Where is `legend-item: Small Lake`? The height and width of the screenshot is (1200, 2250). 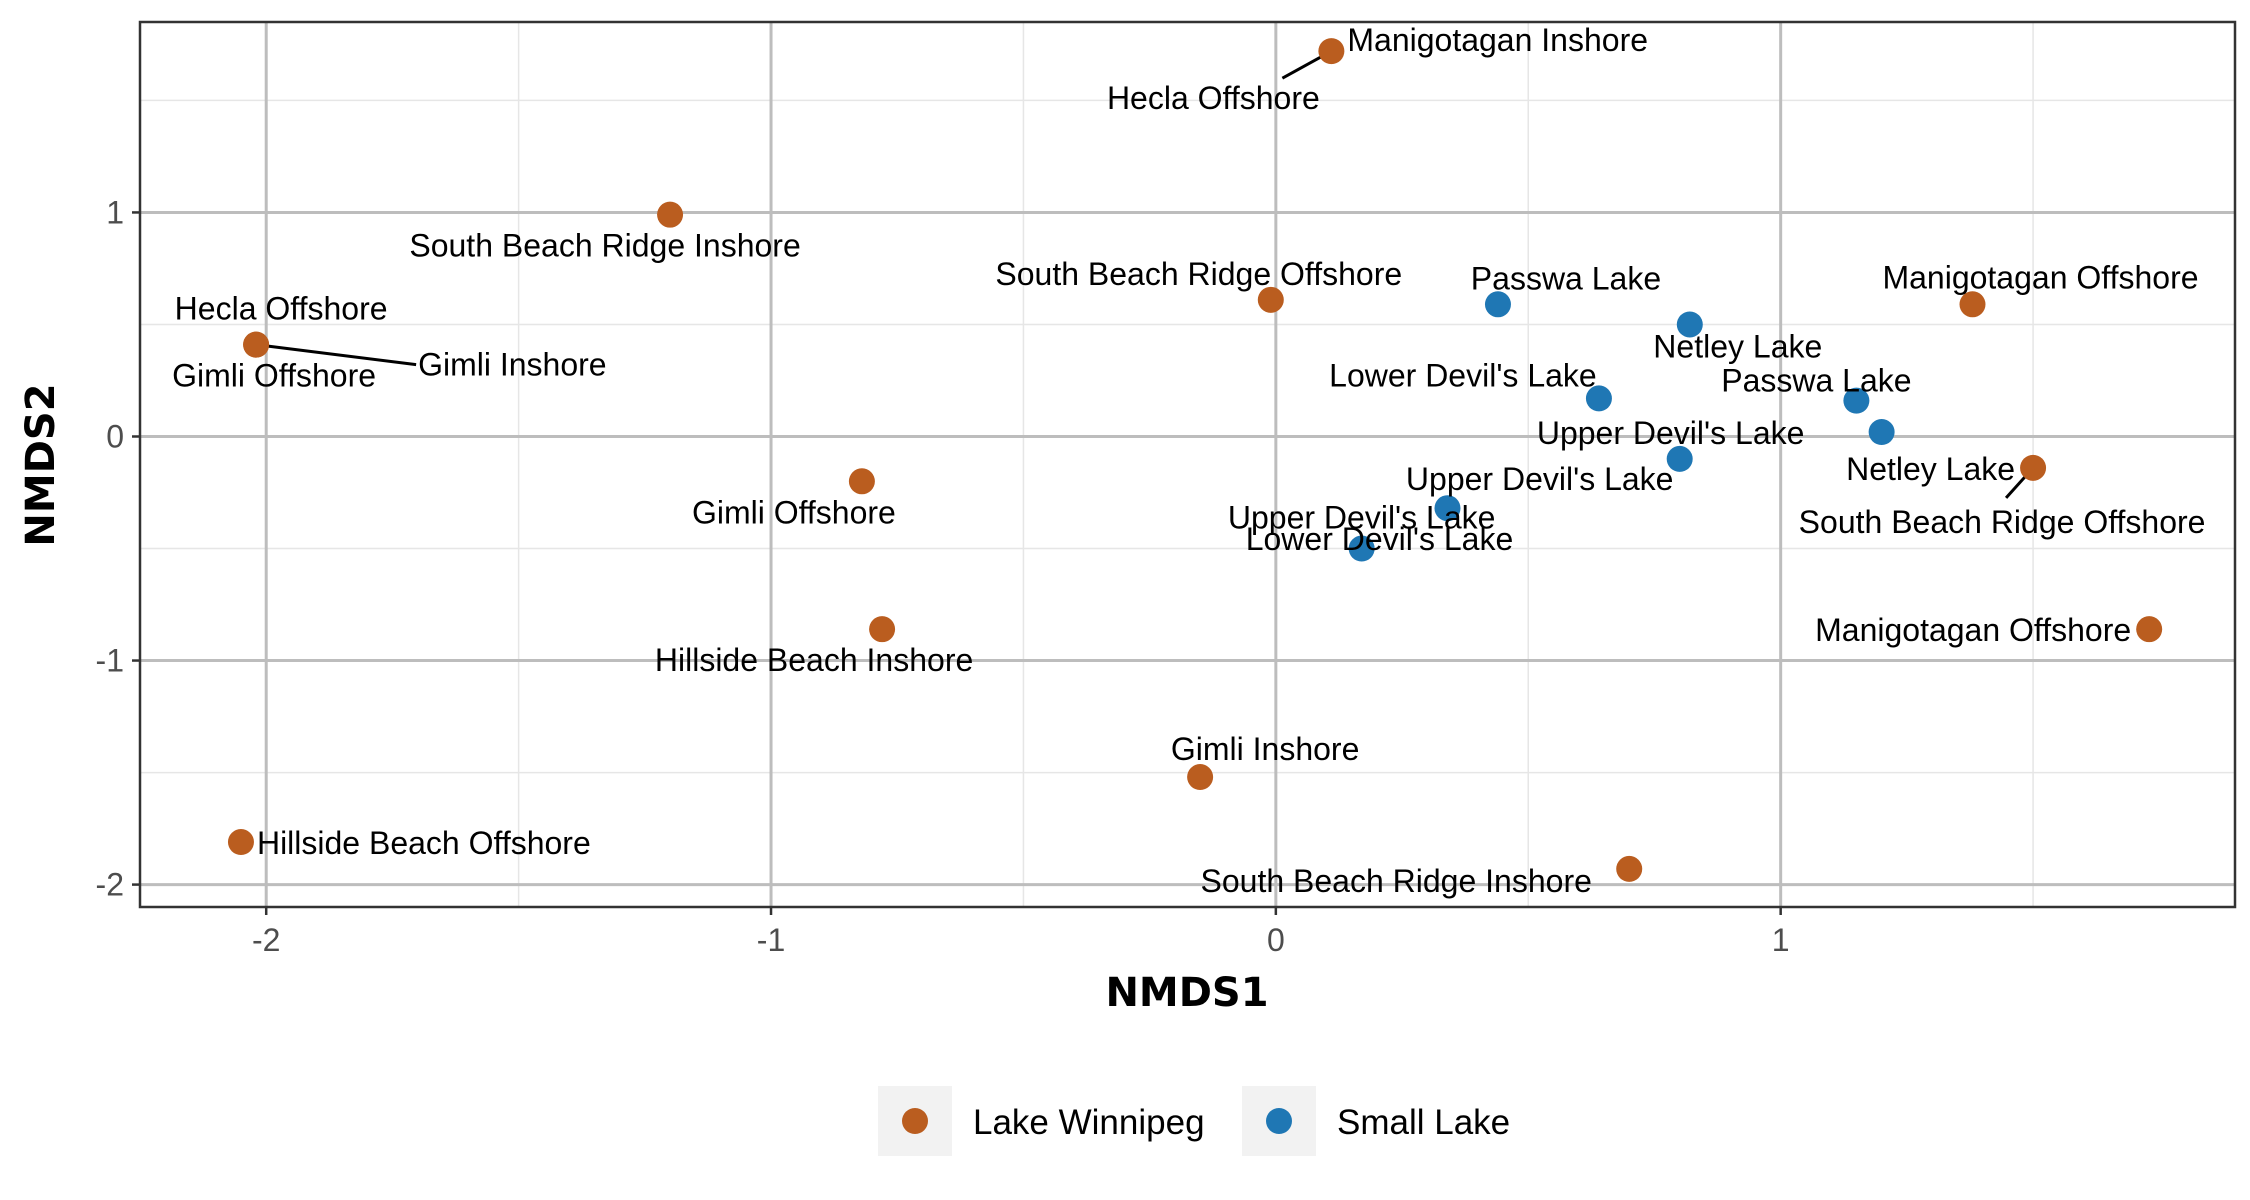 legend-item: Small Lake is located at coordinates (1376, 1121).